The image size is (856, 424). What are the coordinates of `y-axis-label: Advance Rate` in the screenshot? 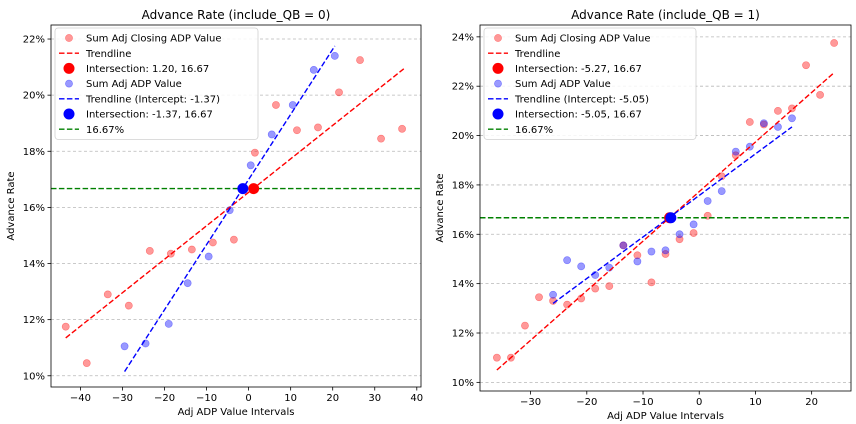 It's located at (440, 207).